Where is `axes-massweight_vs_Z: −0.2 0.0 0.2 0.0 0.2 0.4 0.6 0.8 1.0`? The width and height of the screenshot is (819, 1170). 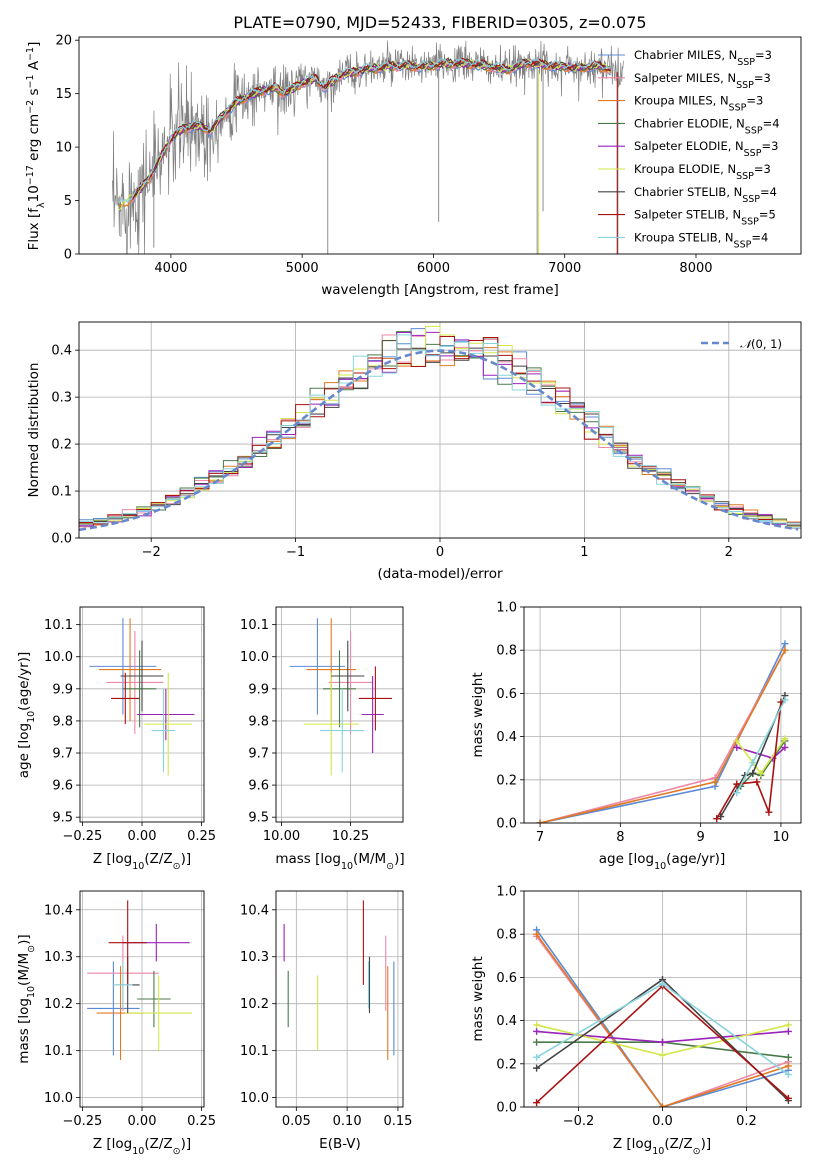 axes-massweight_vs_Z: −0.2 0.0 0.2 0.0 0.2 0.4 0.6 0.8 1.0 is located at coordinates (649, 1007).